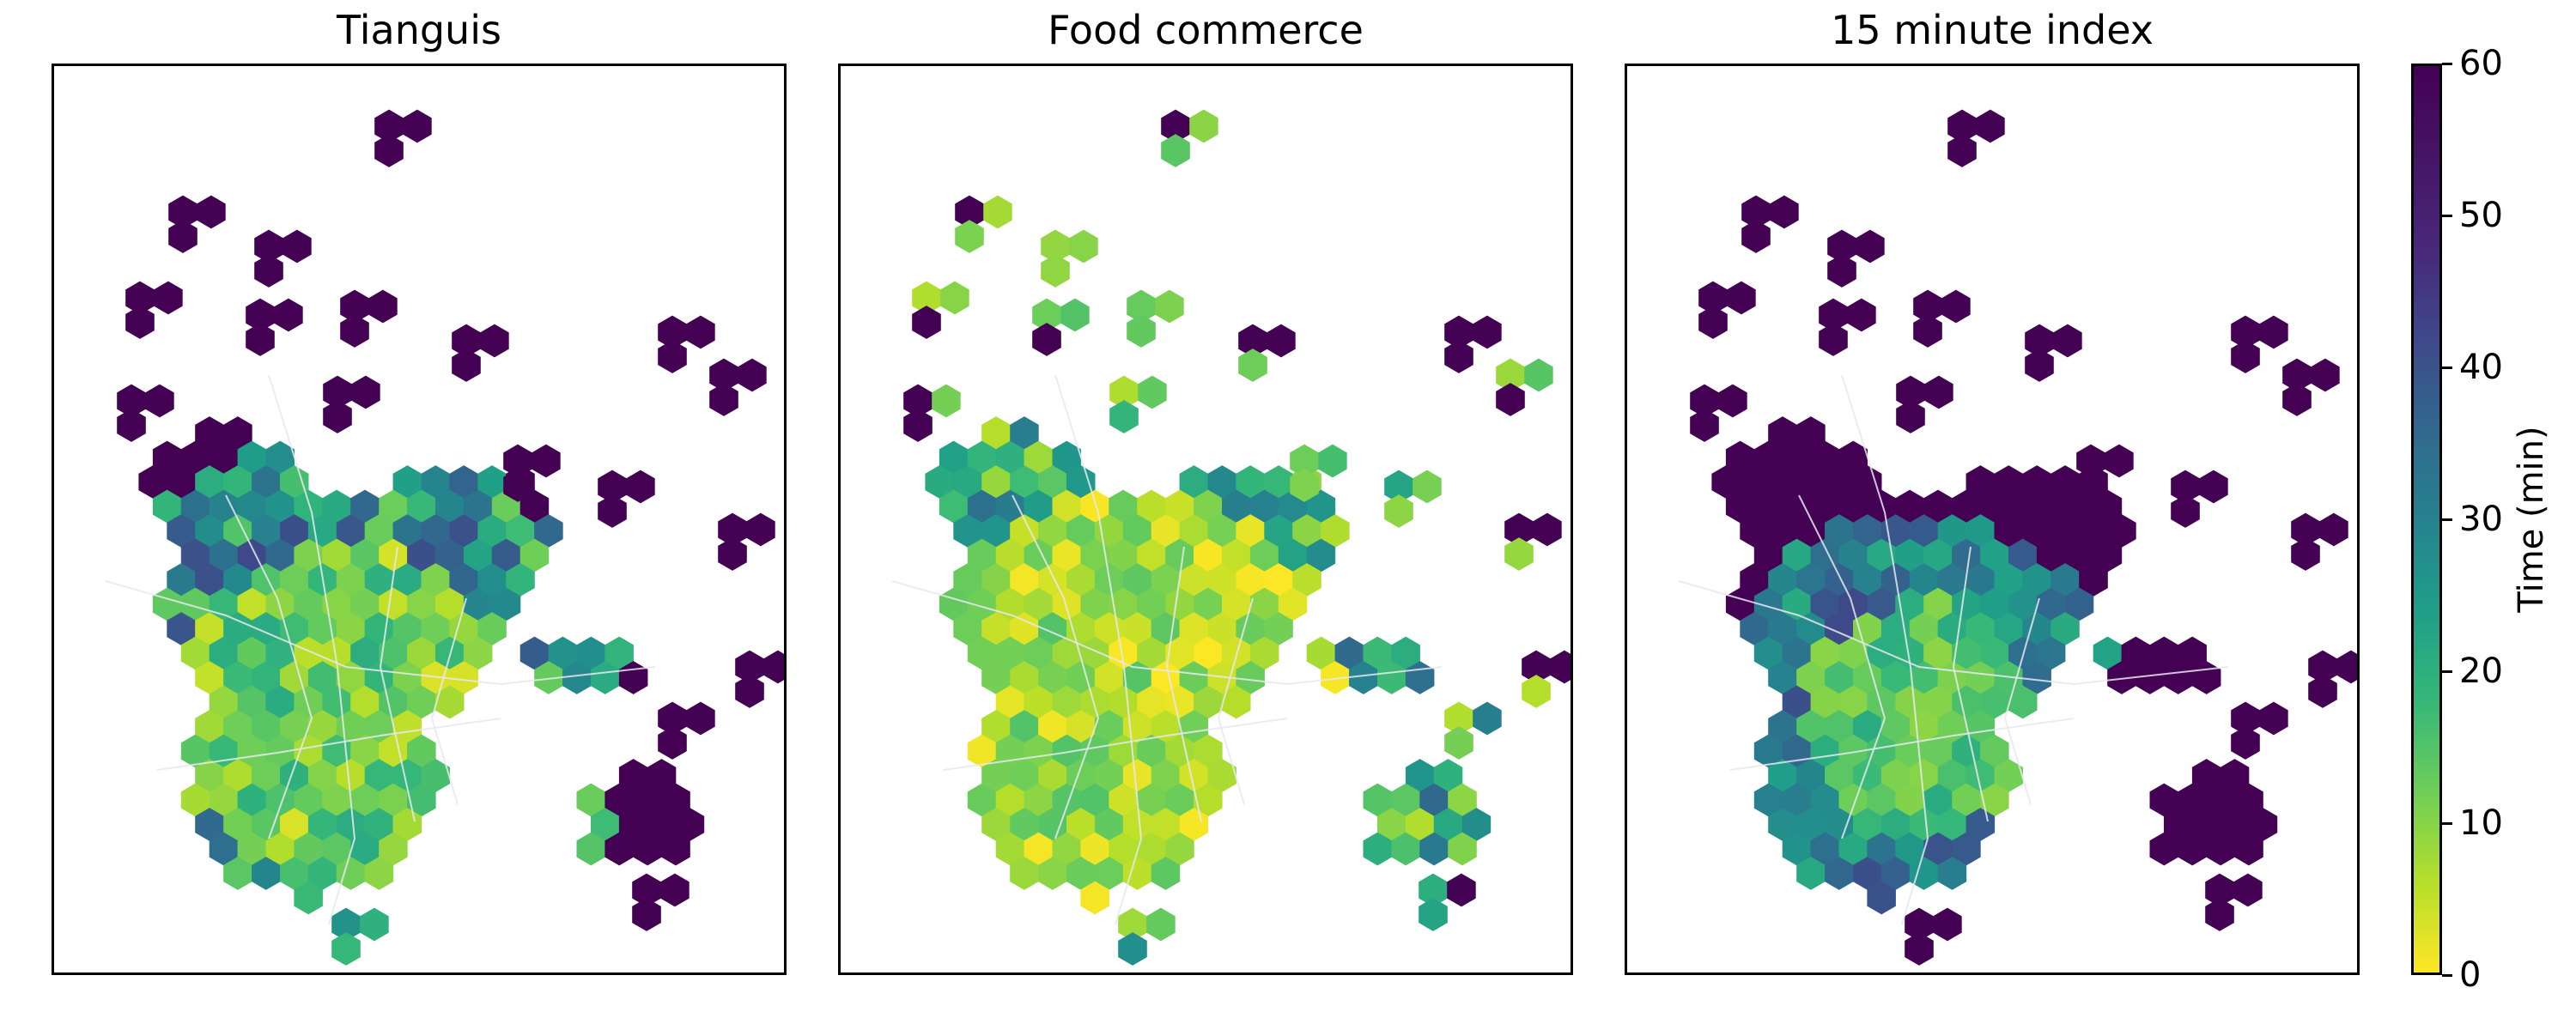 The height and width of the screenshot is (1030, 2576). What do you see at coordinates (2481, 215) in the screenshot?
I see `colorbar-tick-label: 50` at bounding box center [2481, 215].